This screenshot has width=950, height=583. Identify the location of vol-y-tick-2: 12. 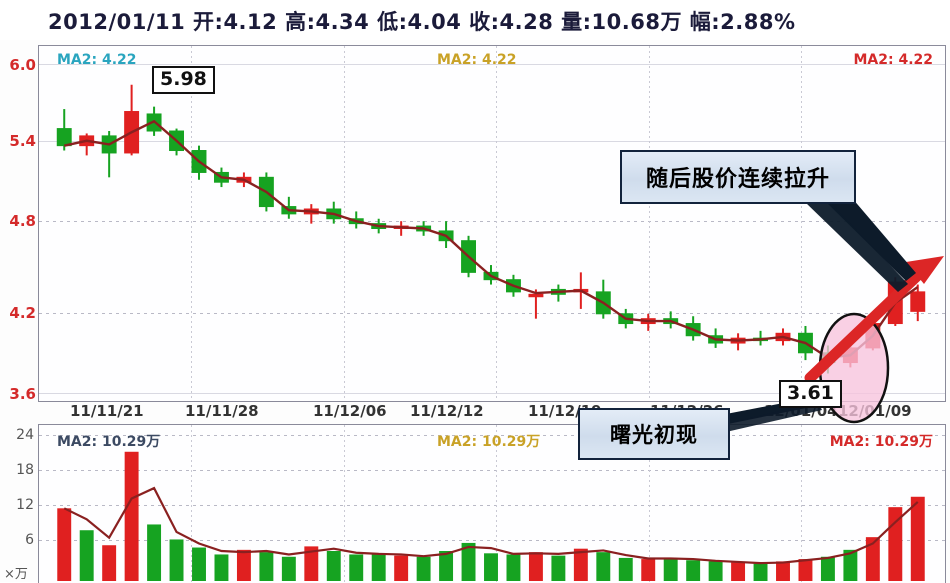
(25, 505).